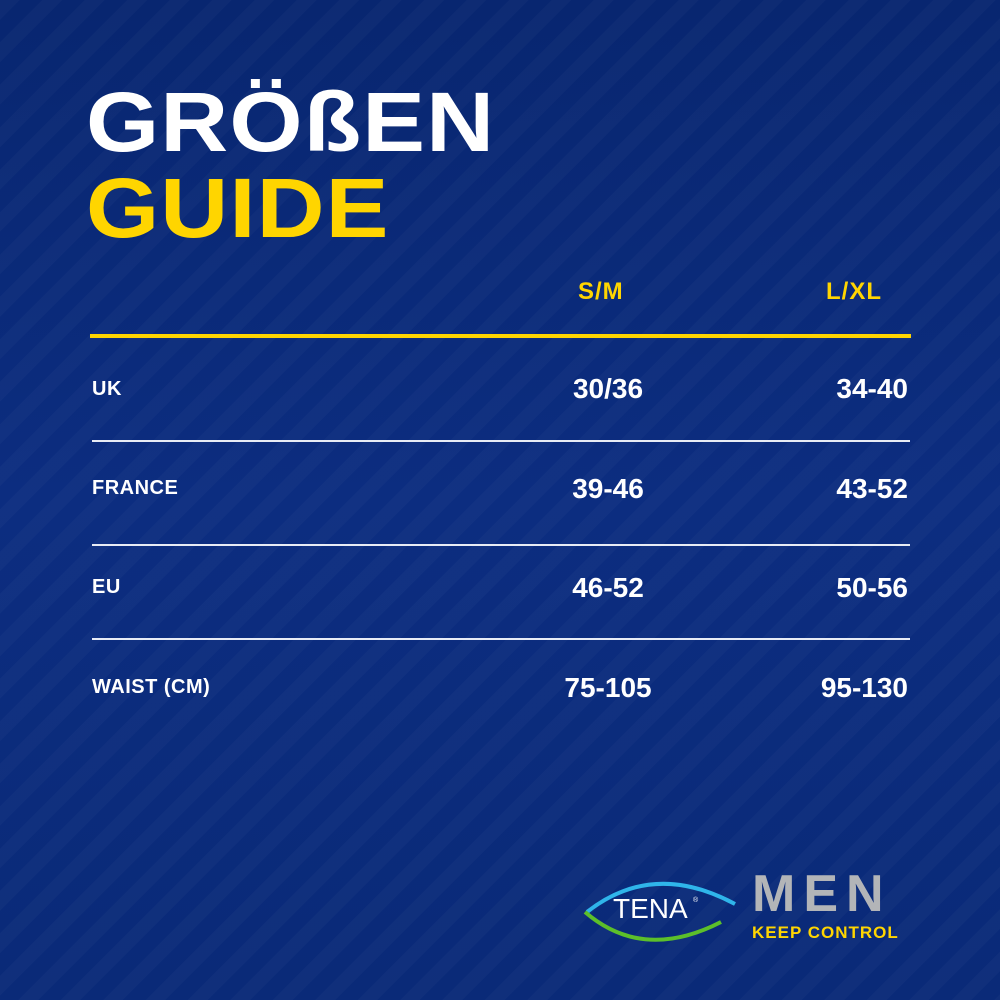 This screenshot has height=1000, width=1000. What do you see at coordinates (608, 388) in the screenshot?
I see `value-s-m: 30/36` at bounding box center [608, 388].